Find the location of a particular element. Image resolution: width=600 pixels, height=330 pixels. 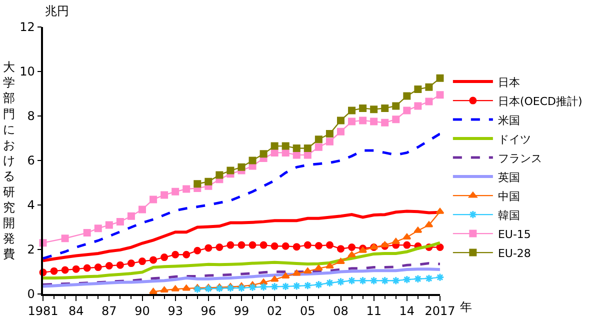

legend-label: EU-15 is located at coordinates (514, 234).